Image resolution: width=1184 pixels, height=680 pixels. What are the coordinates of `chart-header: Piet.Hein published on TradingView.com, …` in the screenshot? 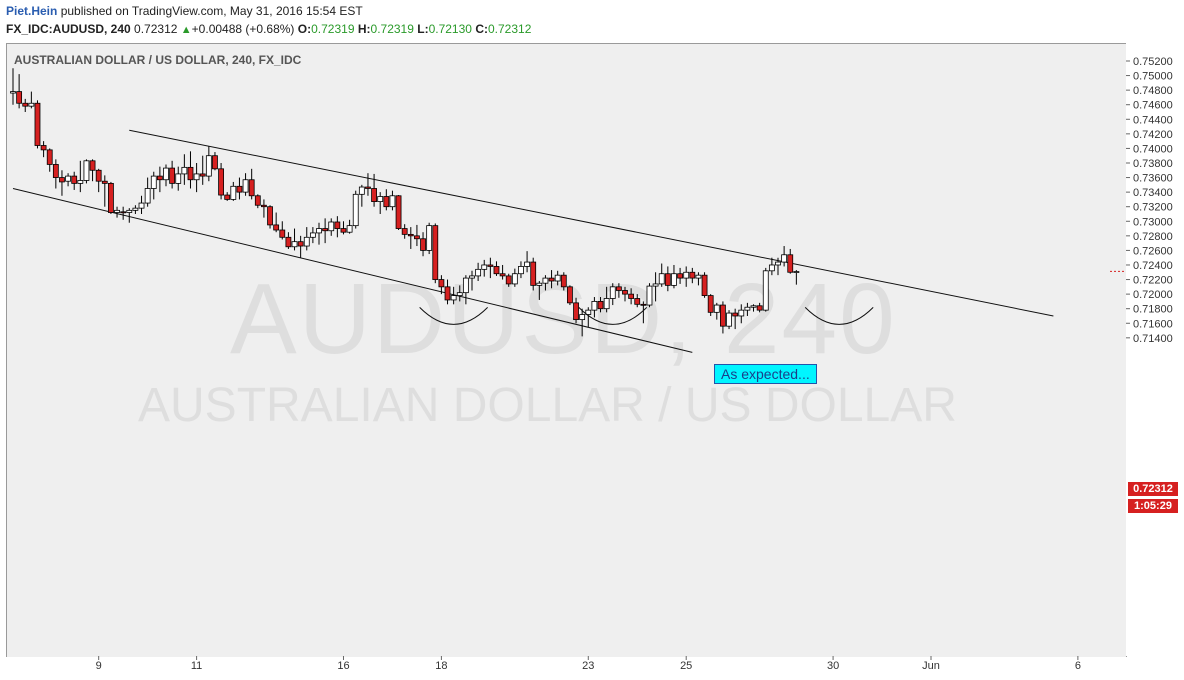 It's located at (592, 21).